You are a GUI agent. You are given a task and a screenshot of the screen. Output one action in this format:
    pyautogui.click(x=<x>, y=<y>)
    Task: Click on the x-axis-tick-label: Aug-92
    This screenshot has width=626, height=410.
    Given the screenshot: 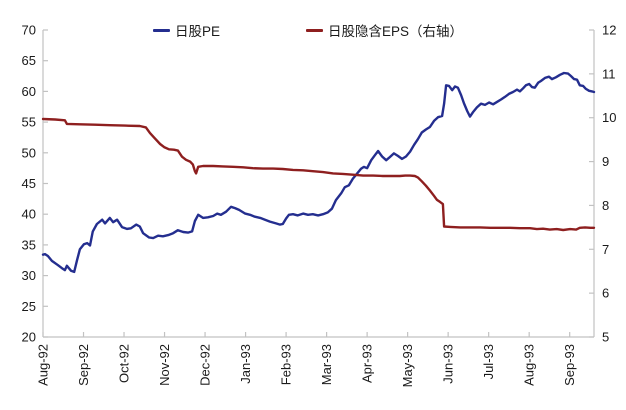 What is the action you would take?
    pyautogui.click(x=43, y=365)
    